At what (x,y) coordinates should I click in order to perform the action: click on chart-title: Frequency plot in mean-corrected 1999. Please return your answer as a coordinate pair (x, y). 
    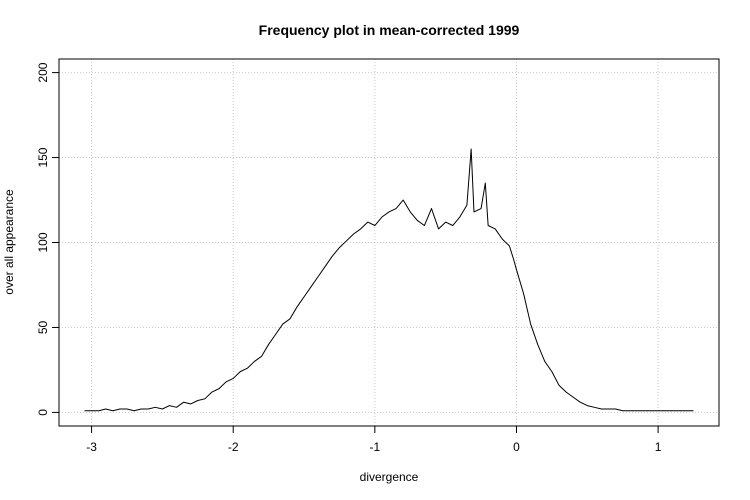
    Looking at the image, I should click on (389, 30).